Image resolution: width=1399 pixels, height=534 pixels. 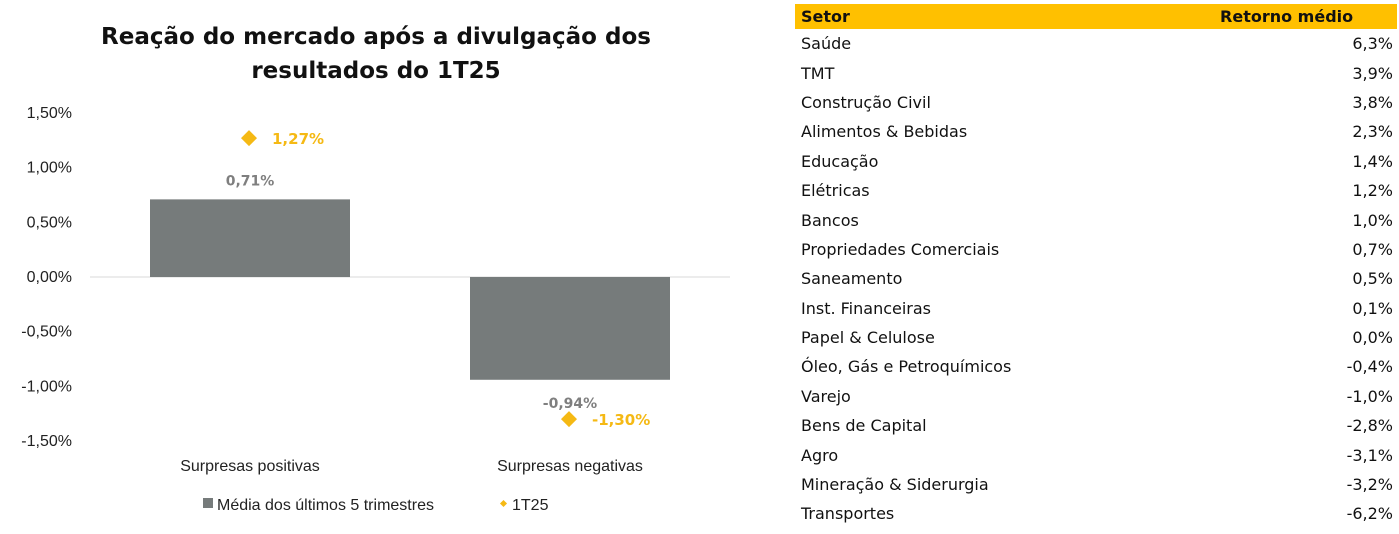 I want to click on cell-retorno: 1,2%, so click(x=1372, y=191).